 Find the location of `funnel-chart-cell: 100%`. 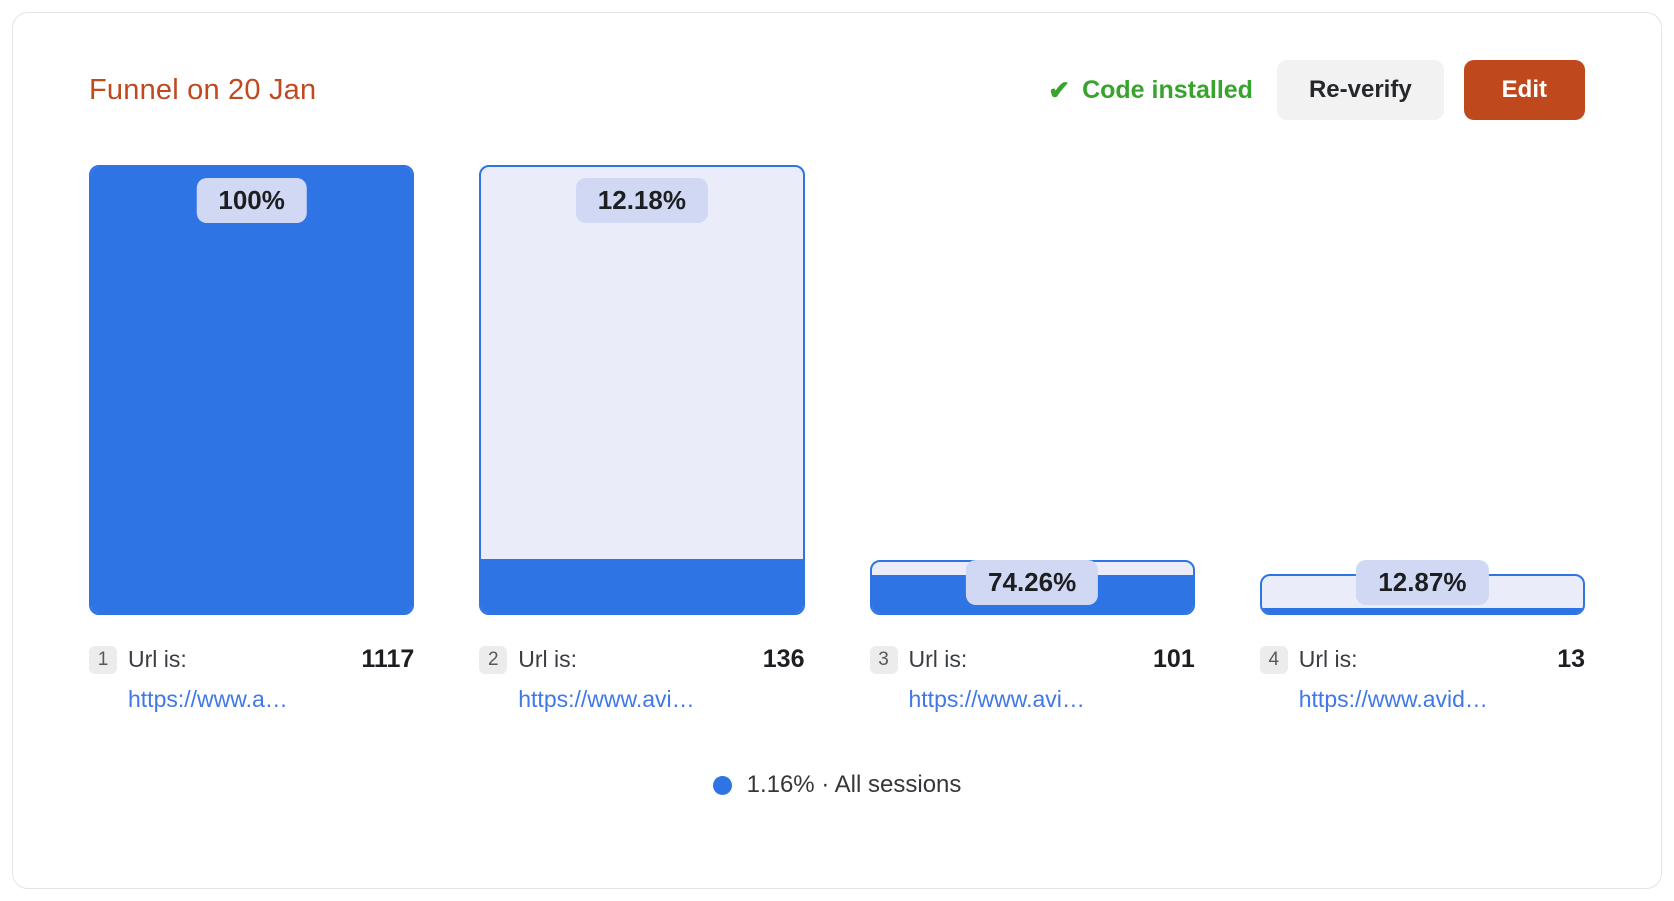

funnel-chart-cell: 100% is located at coordinates (252, 390).